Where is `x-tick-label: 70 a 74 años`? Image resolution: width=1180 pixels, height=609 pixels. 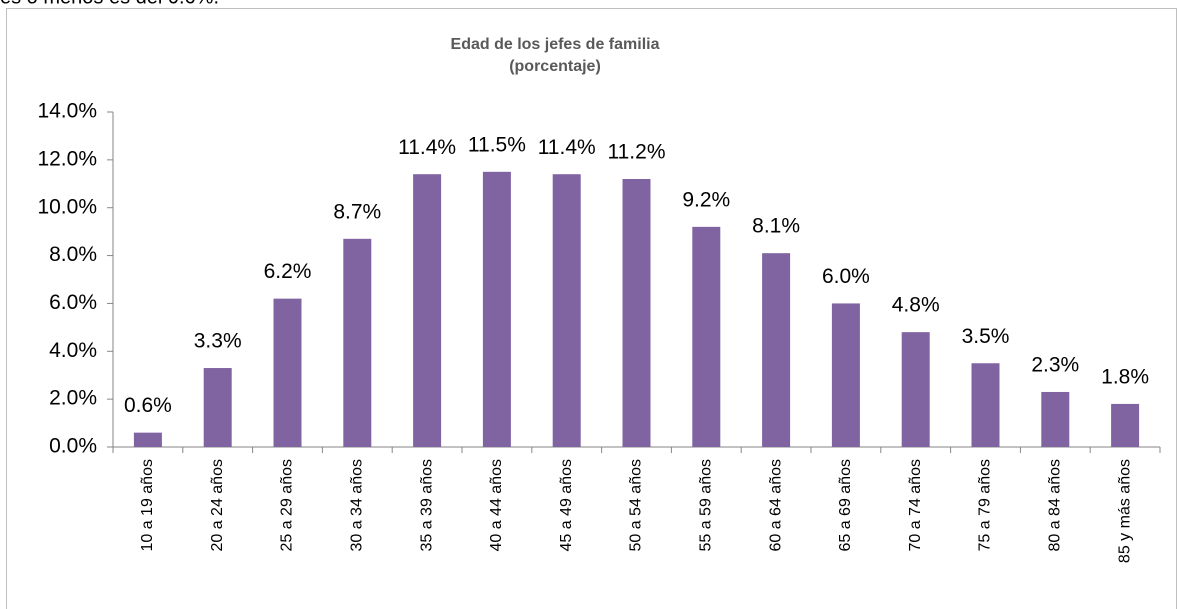
x-tick-label: 70 a 74 años is located at coordinates (915, 505).